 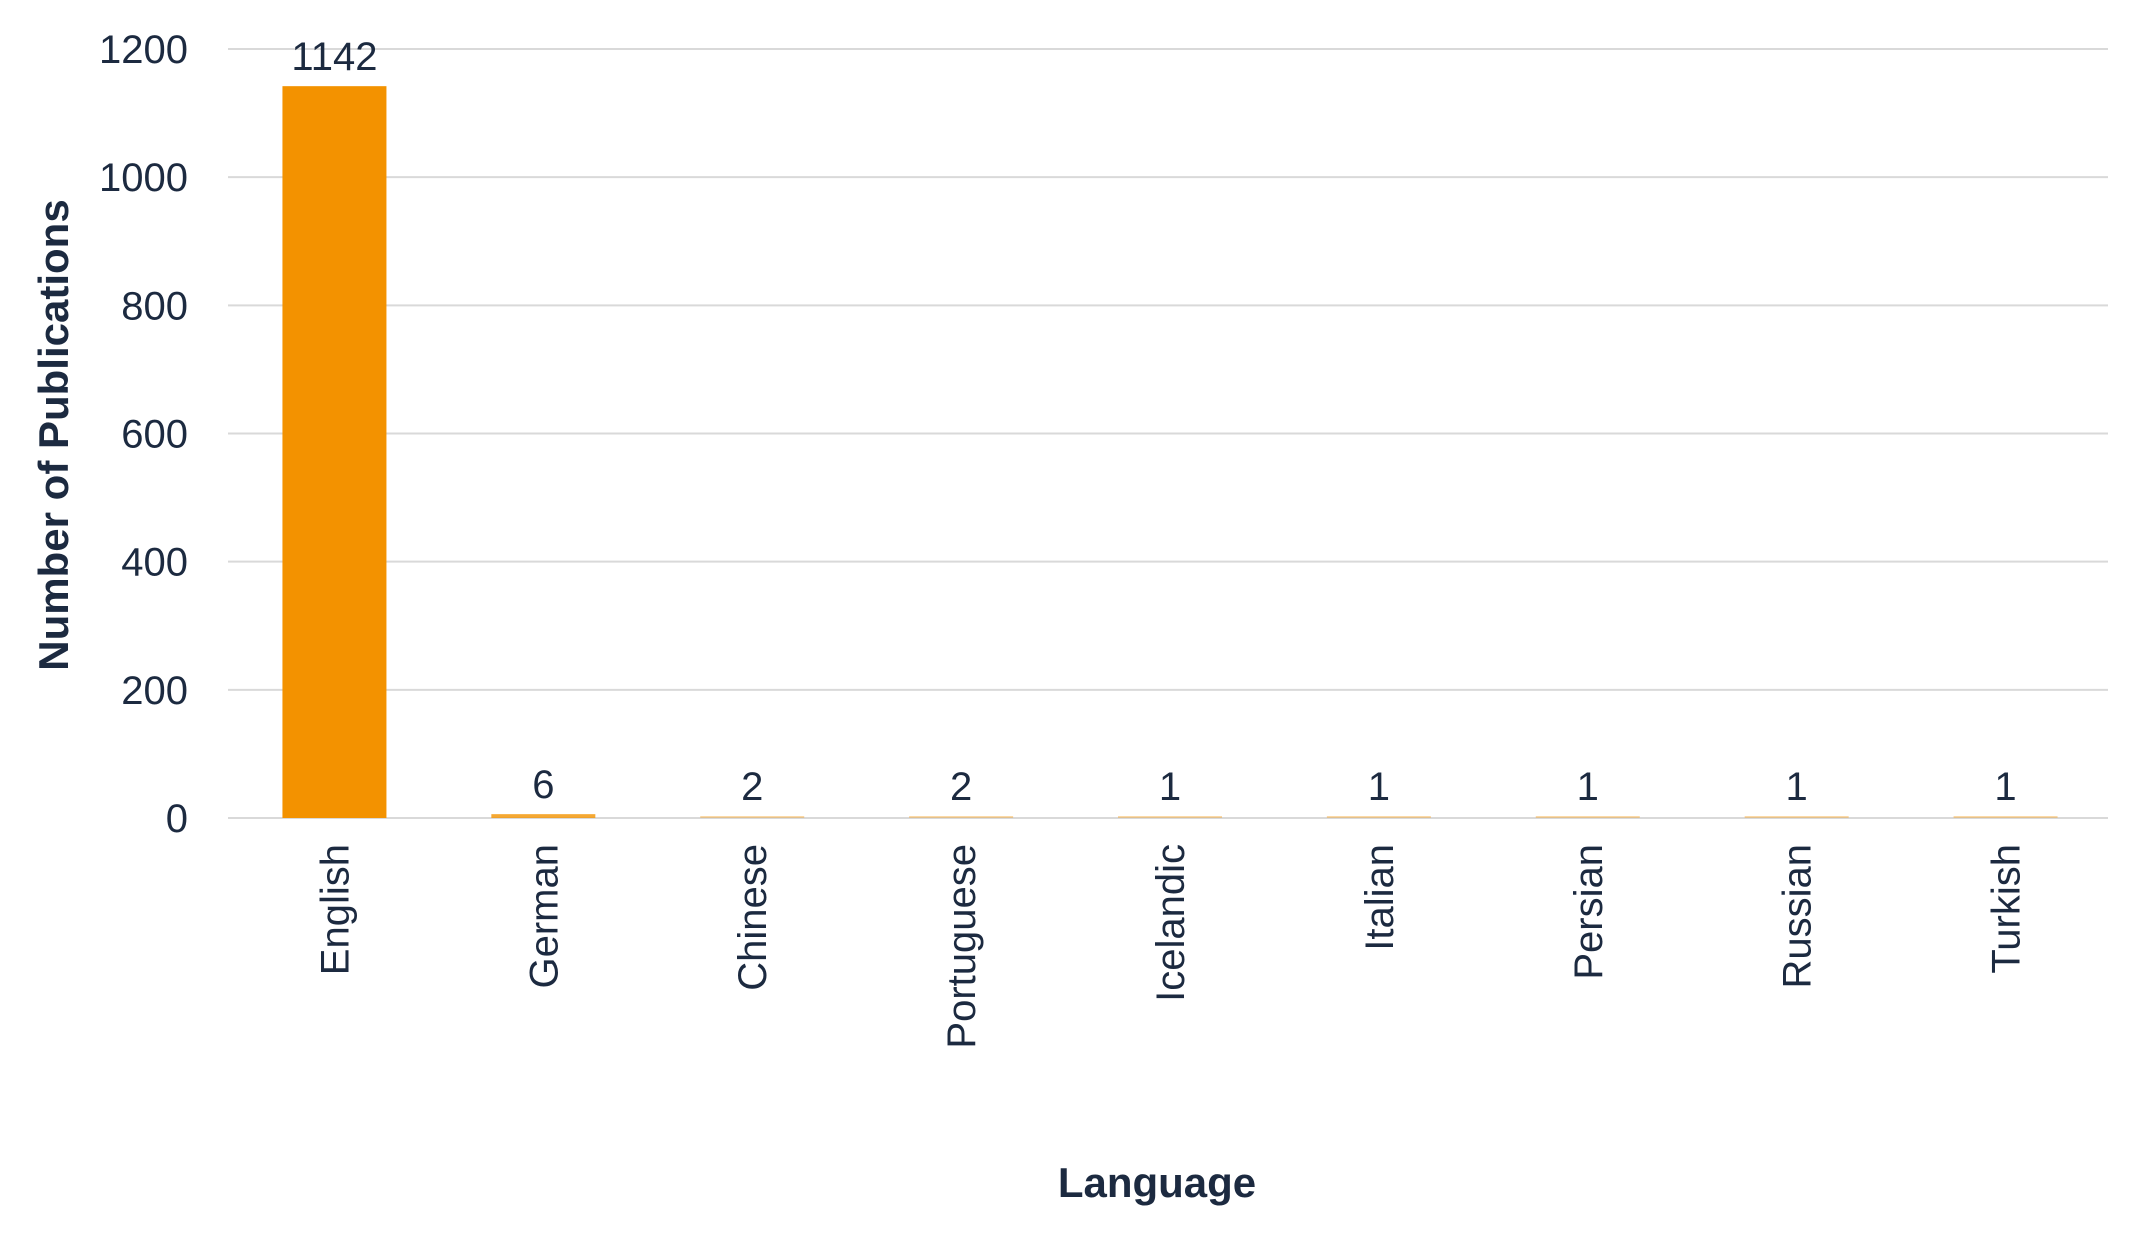 What do you see at coordinates (1798, 916) in the screenshot?
I see `x-tick-label-russian: Russian` at bounding box center [1798, 916].